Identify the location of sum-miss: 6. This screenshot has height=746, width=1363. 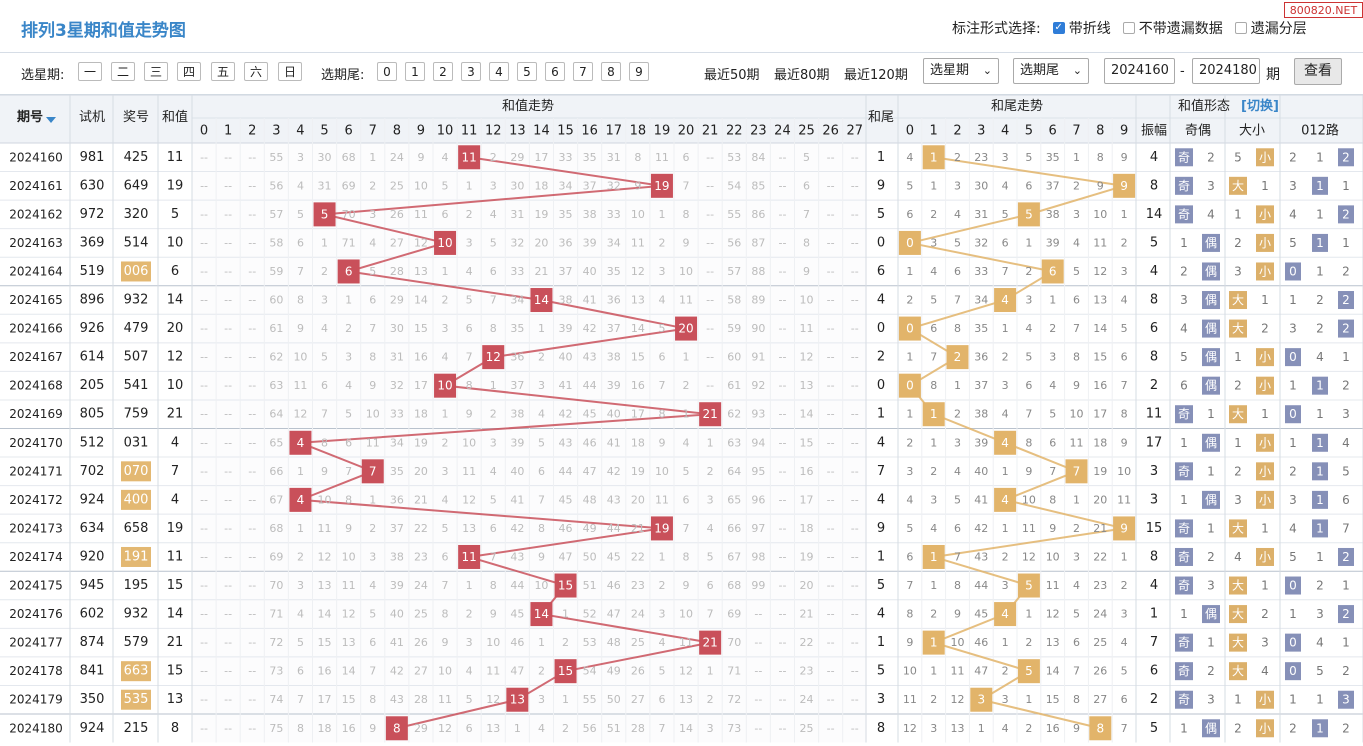
(469, 728).